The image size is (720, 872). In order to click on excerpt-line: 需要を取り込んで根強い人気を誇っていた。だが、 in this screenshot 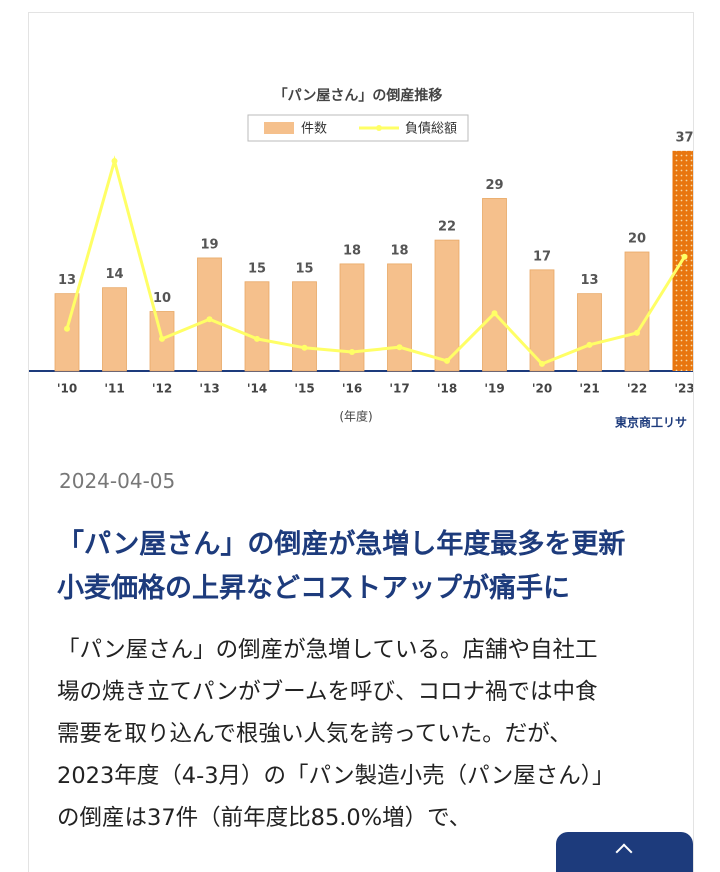, I will do `click(314, 734)`.